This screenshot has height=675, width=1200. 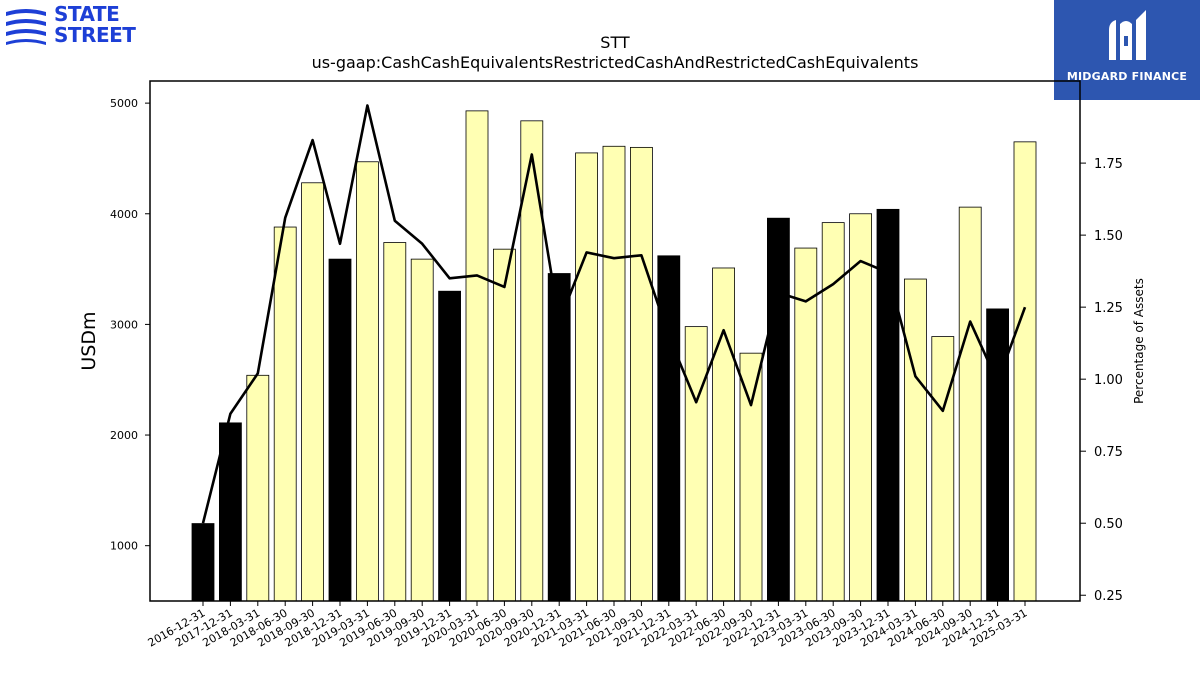 I want to click on y2-tick-label-0.5: 0.50, so click(x=1108, y=524).